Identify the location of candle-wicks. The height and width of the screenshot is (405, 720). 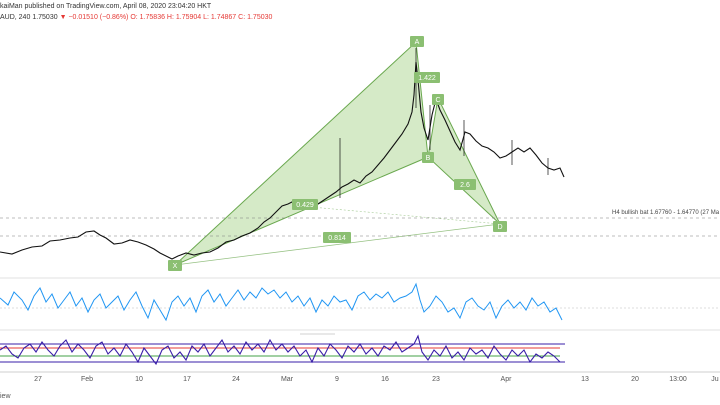
(444, 123).